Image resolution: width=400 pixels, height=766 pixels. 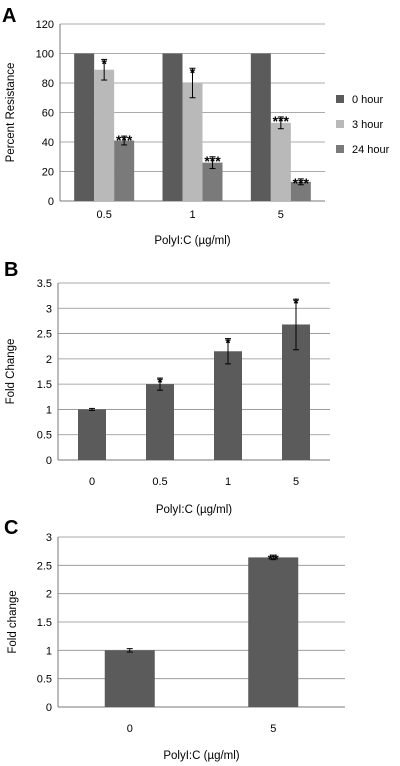 I want to click on chart2-y-tick-label: 1.5, so click(x=44, y=623).